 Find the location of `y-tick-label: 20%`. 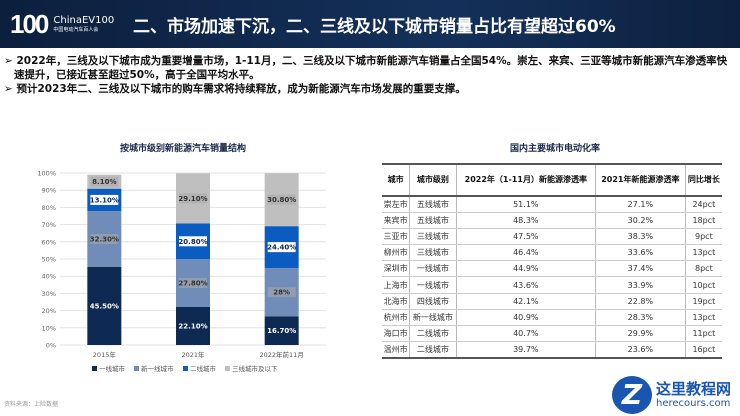

y-tick-label: 20% is located at coordinates (49, 311).